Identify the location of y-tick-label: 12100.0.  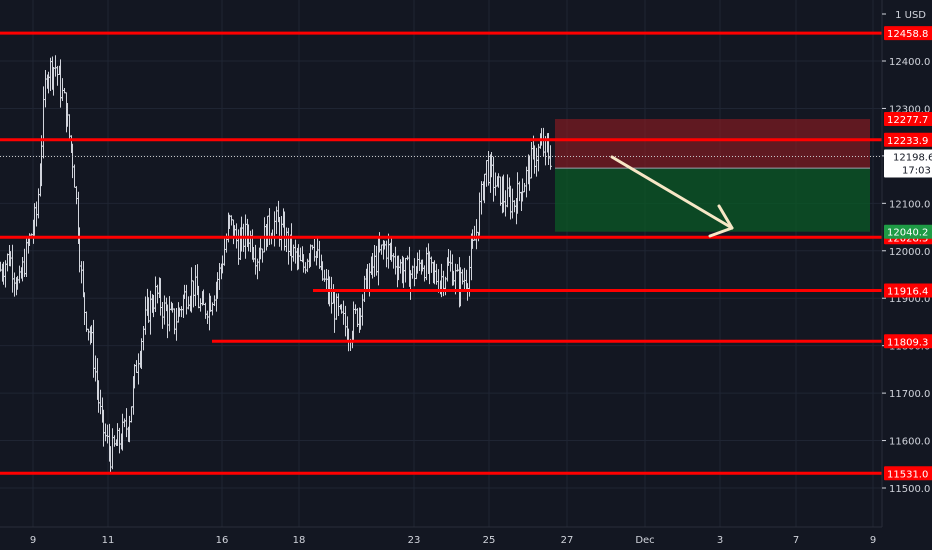
(909, 204).